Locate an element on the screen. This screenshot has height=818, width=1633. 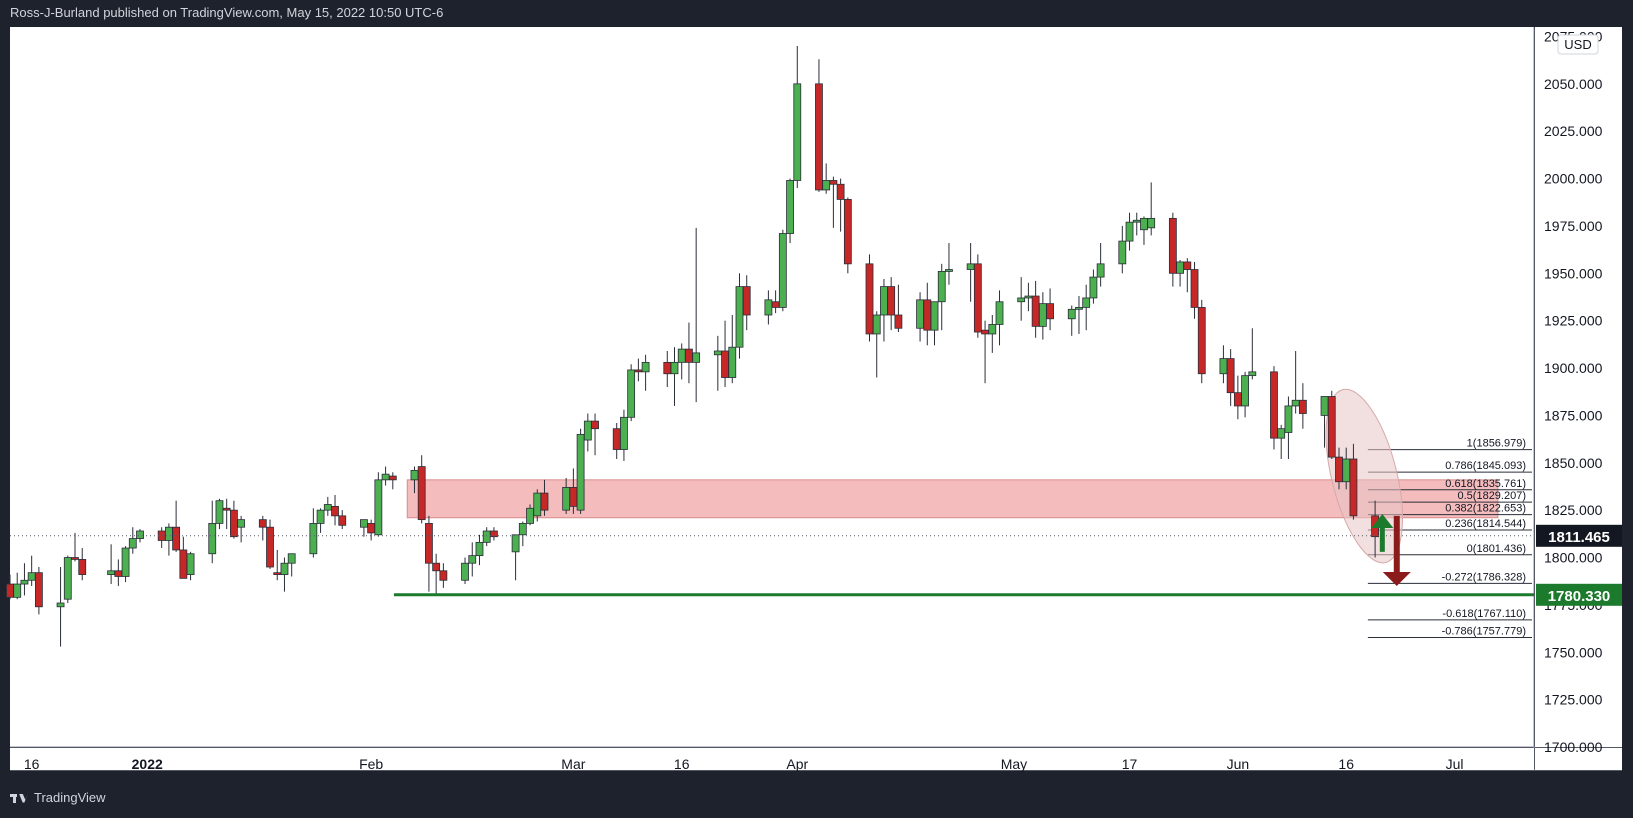
x-tick-label: May is located at coordinates (1014, 764).